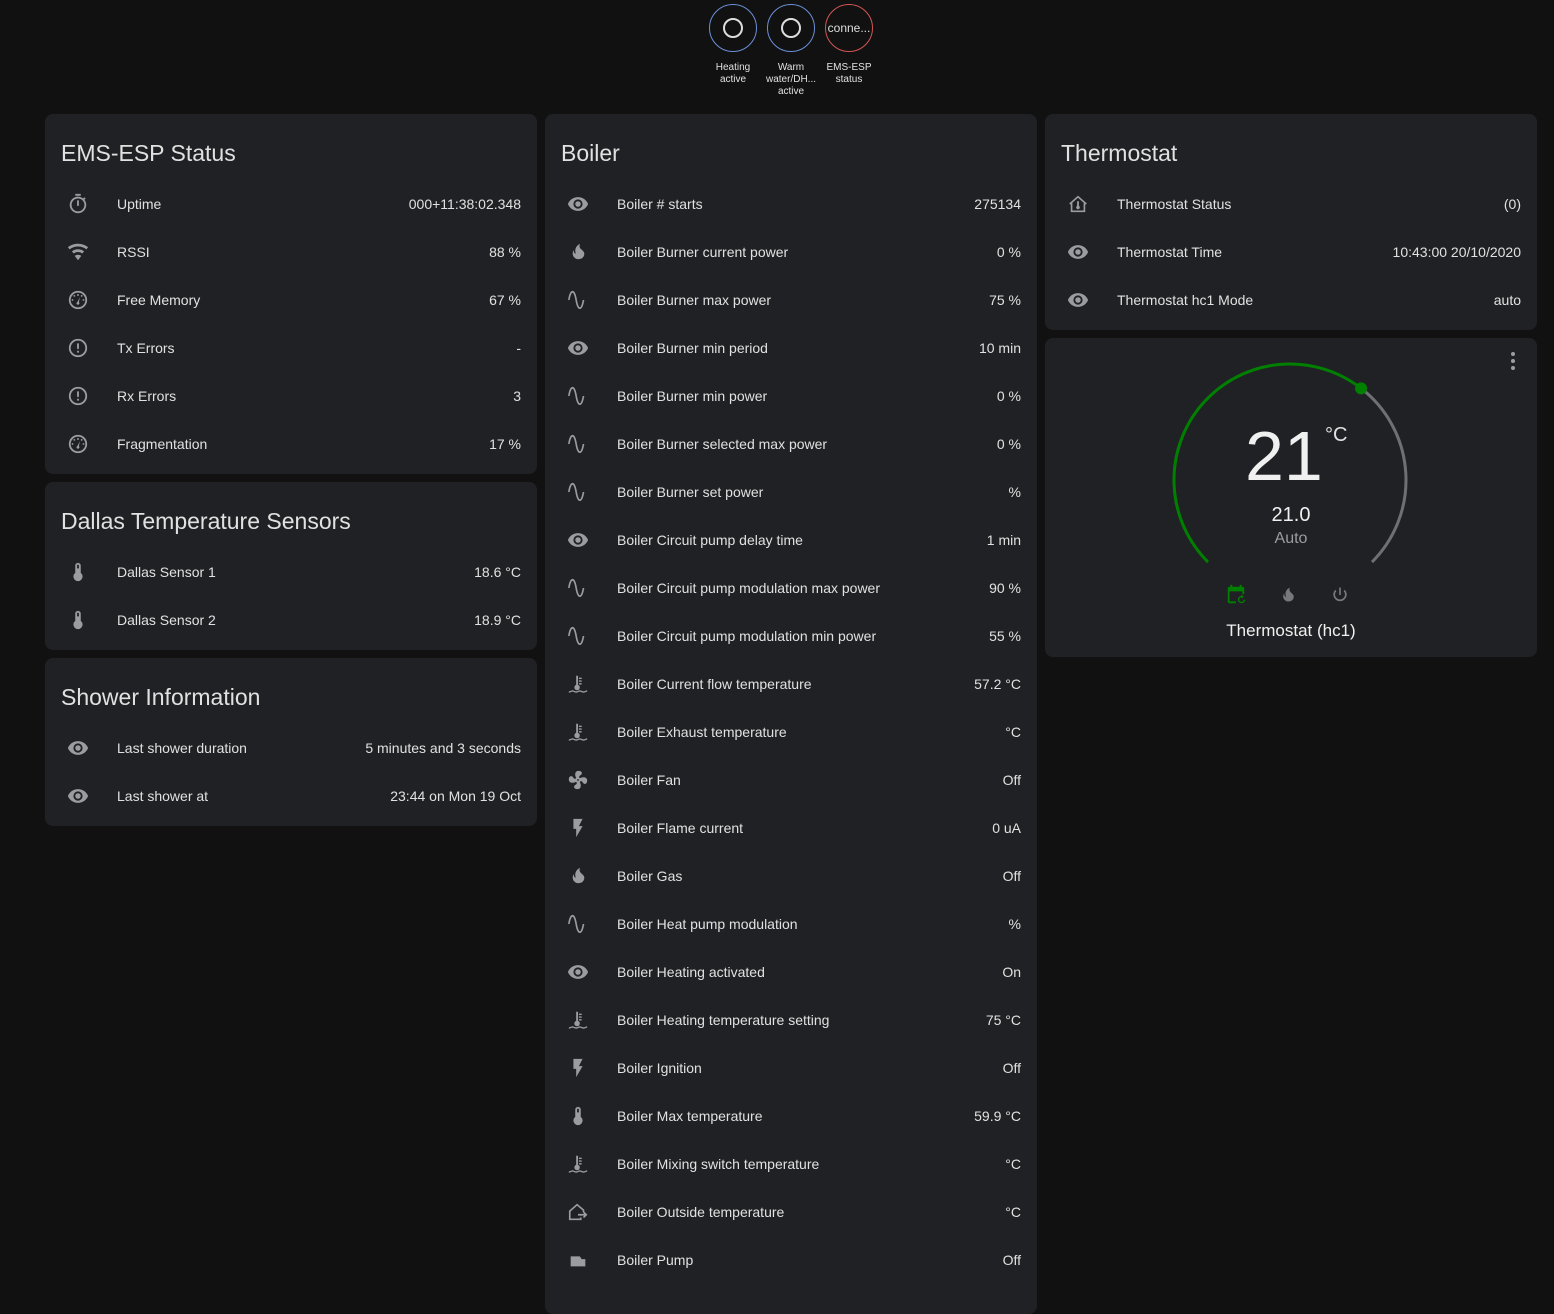 This screenshot has width=1554, height=1314. Describe the element at coordinates (791, 732) in the screenshot. I see `entity-row: Boiler Exhaust temperature °C` at that location.